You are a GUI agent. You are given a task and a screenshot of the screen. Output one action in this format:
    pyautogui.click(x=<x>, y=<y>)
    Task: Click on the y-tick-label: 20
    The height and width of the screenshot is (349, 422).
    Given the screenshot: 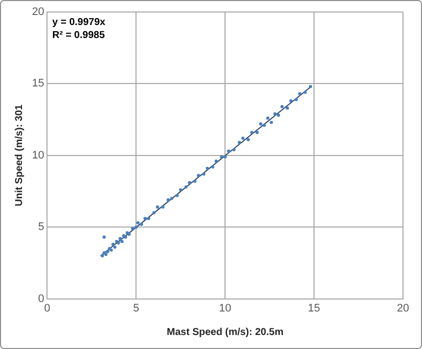 What is the action you would take?
    pyautogui.click(x=38, y=12)
    